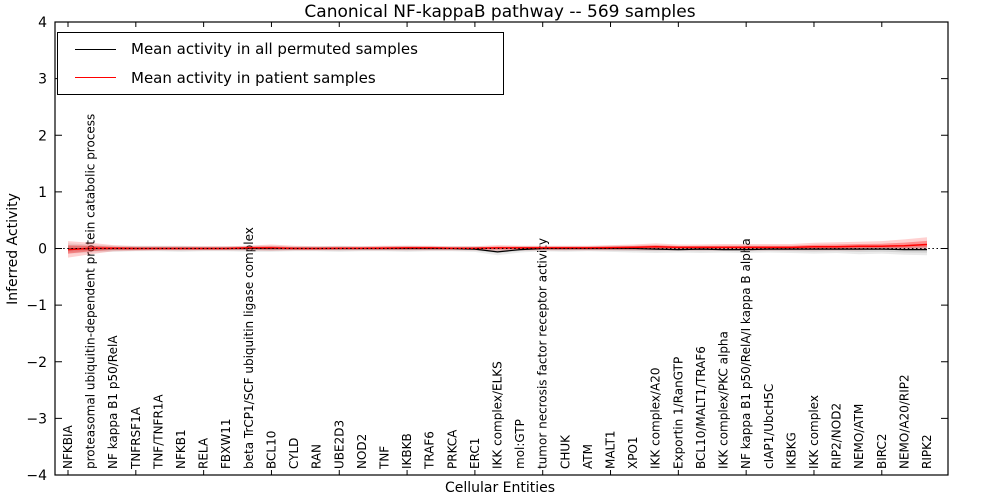 The width and height of the screenshot is (1000, 500). I want to click on x-tick-label: cIAP1/UbcH5C, so click(769, 426).